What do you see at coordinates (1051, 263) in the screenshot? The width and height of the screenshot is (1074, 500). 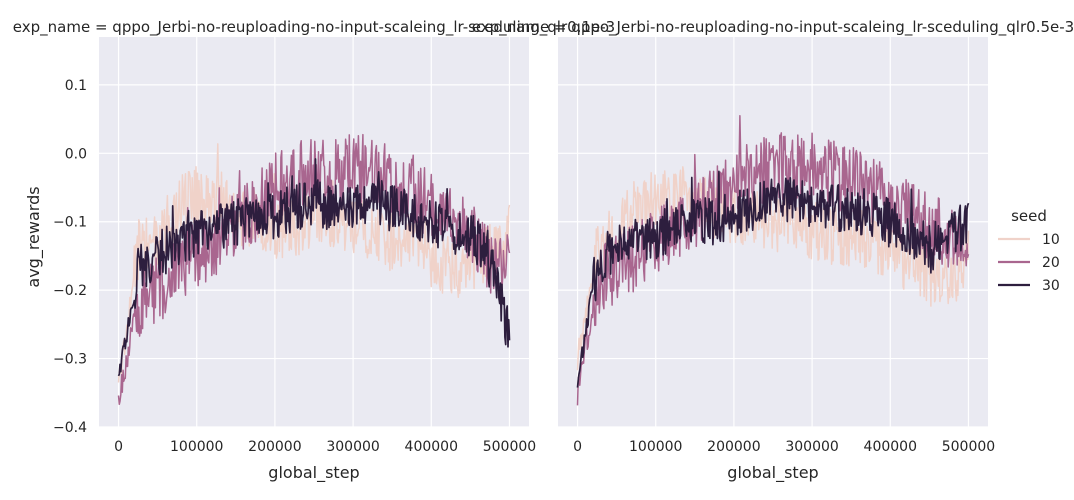 I see `legend-label-20: 20` at bounding box center [1051, 263].